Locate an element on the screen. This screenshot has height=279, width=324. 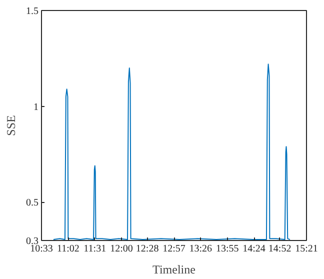
y-tick-label: 1 is located at coordinates (36, 107).